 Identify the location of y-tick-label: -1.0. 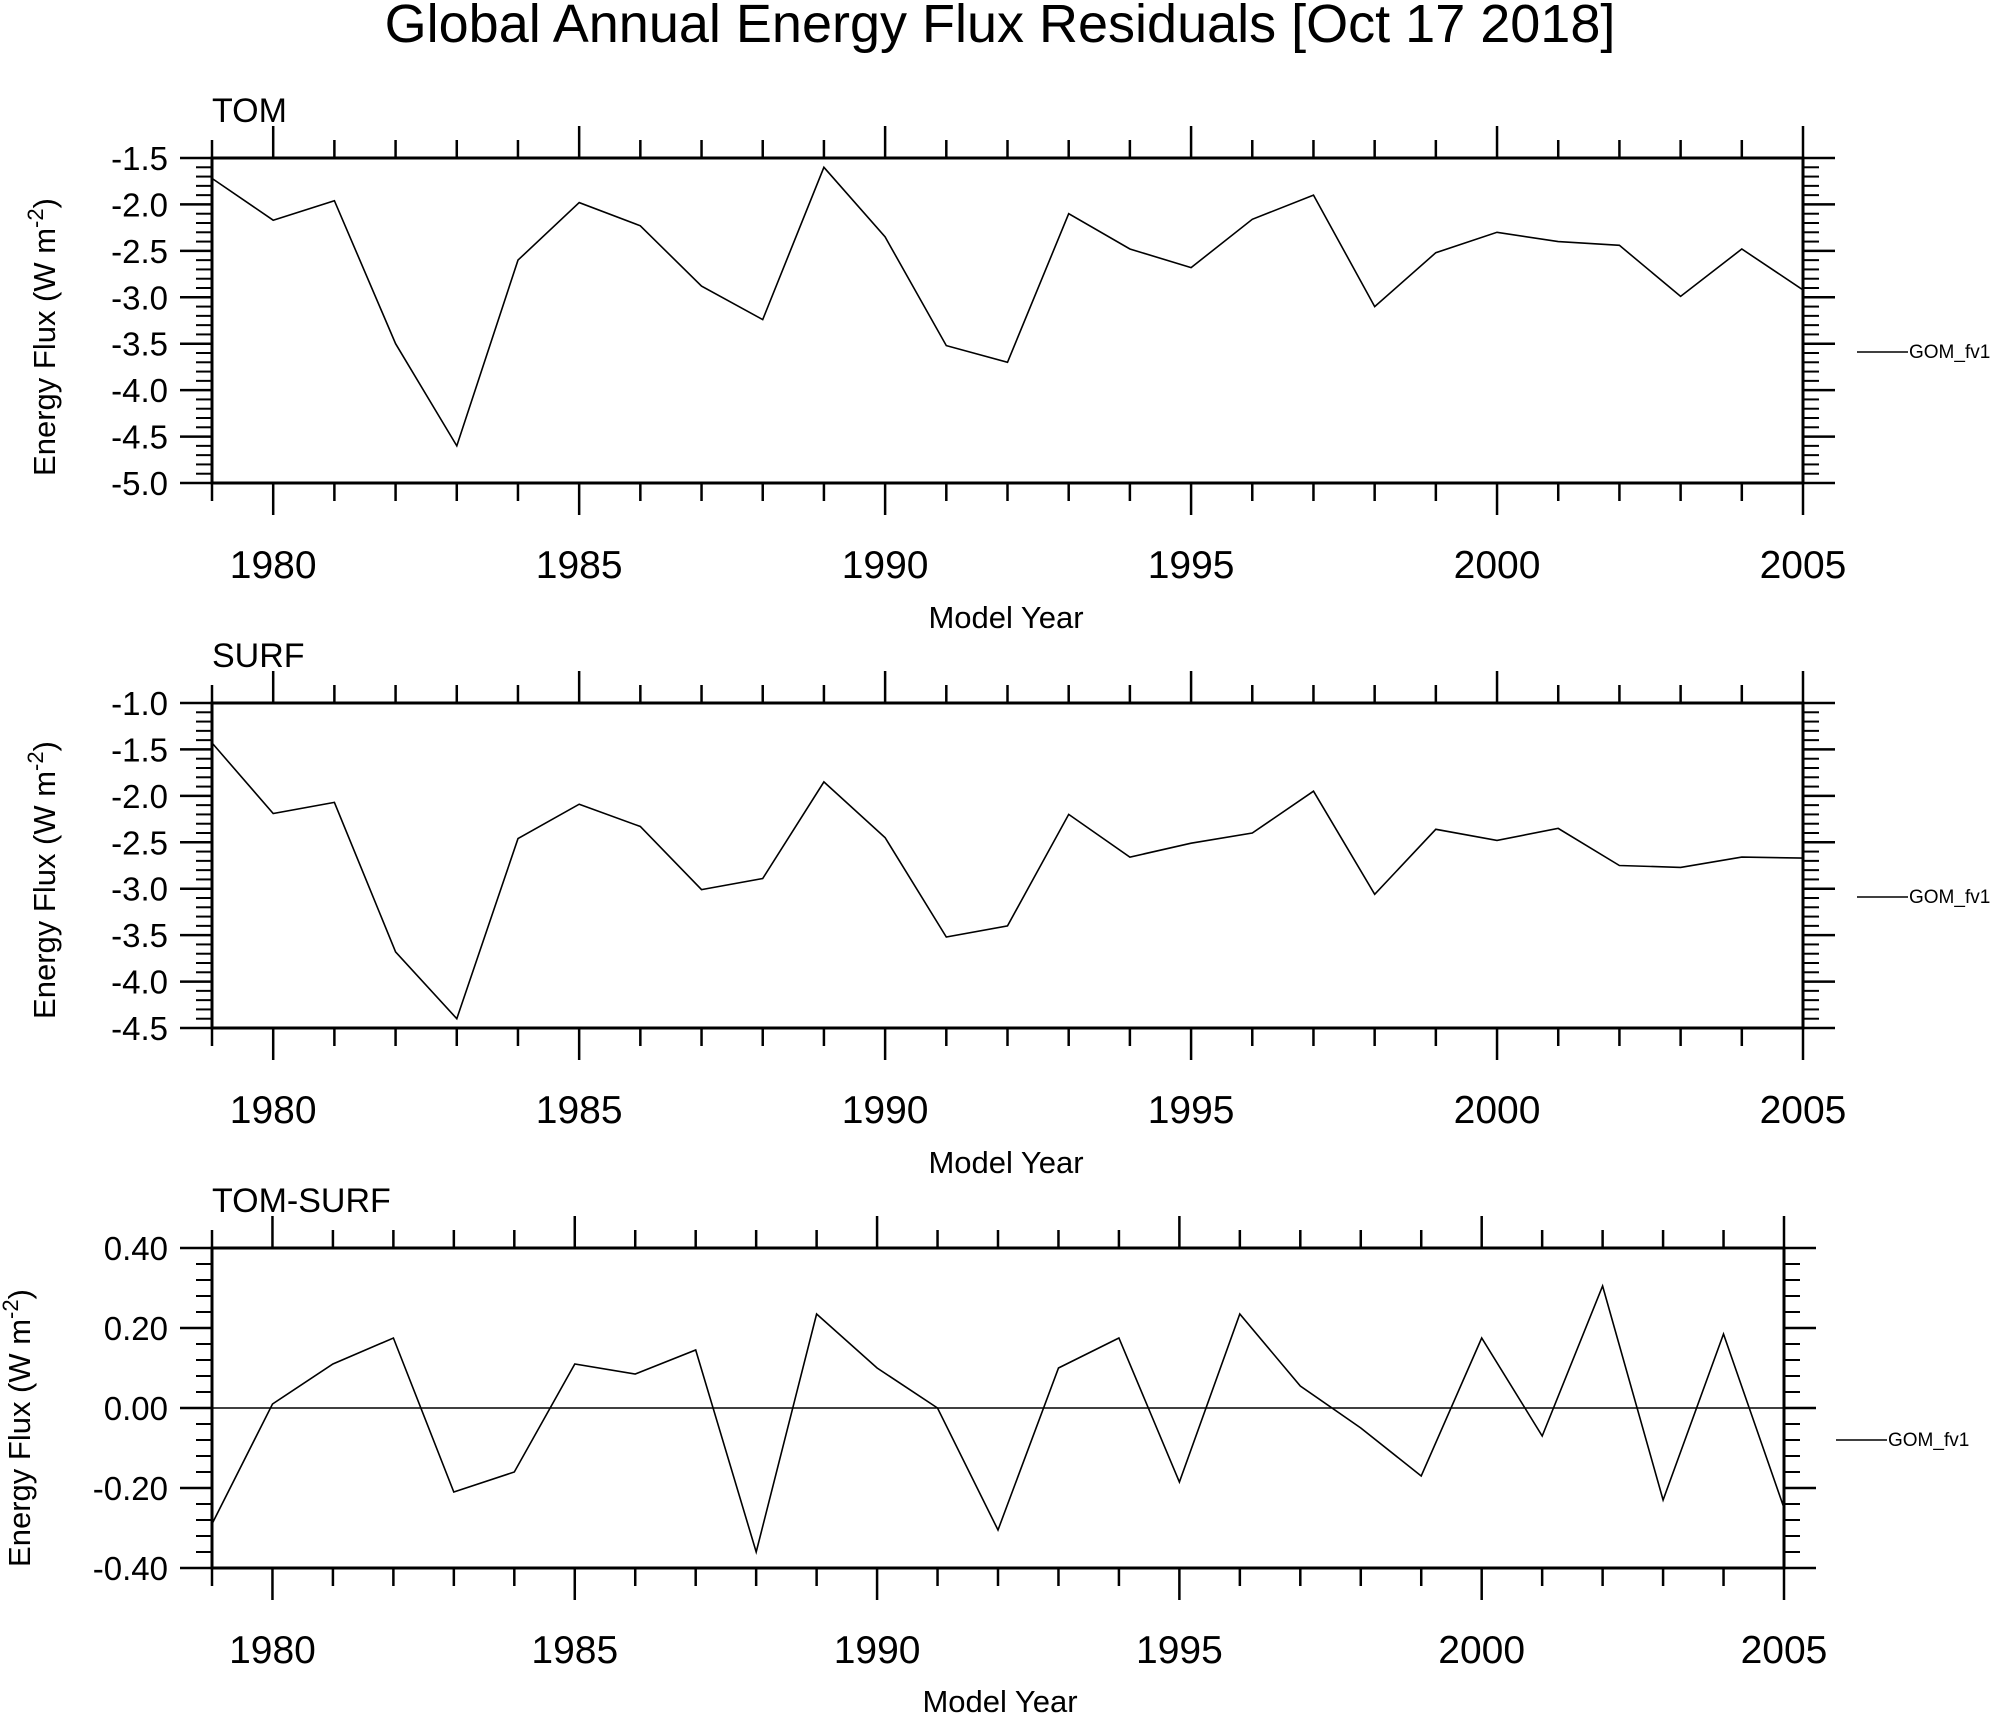
(139, 703).